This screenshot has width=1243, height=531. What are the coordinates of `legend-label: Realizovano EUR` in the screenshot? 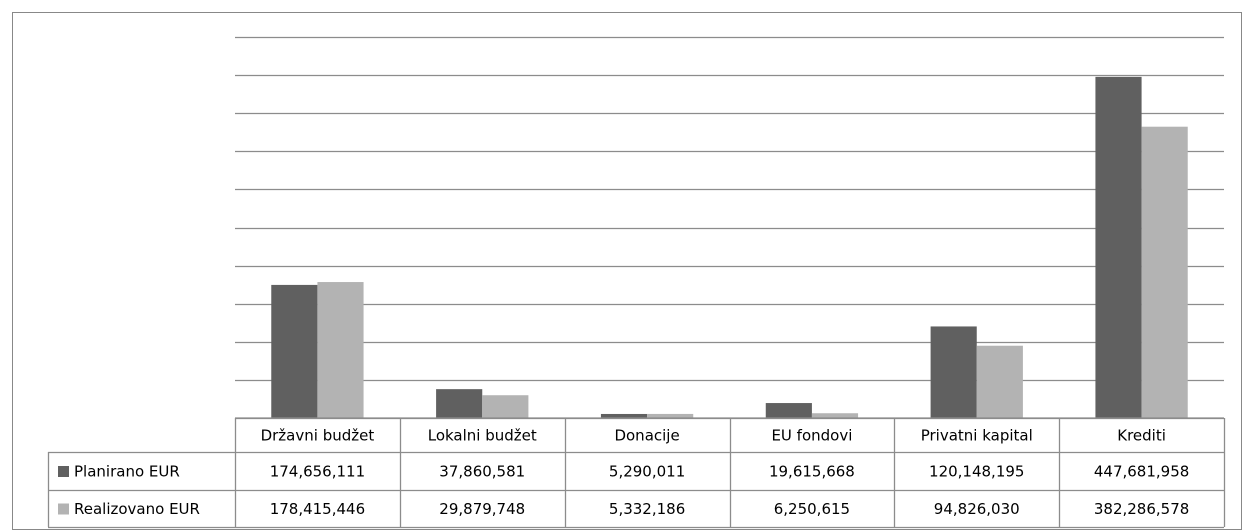 It's located at (137, 509).